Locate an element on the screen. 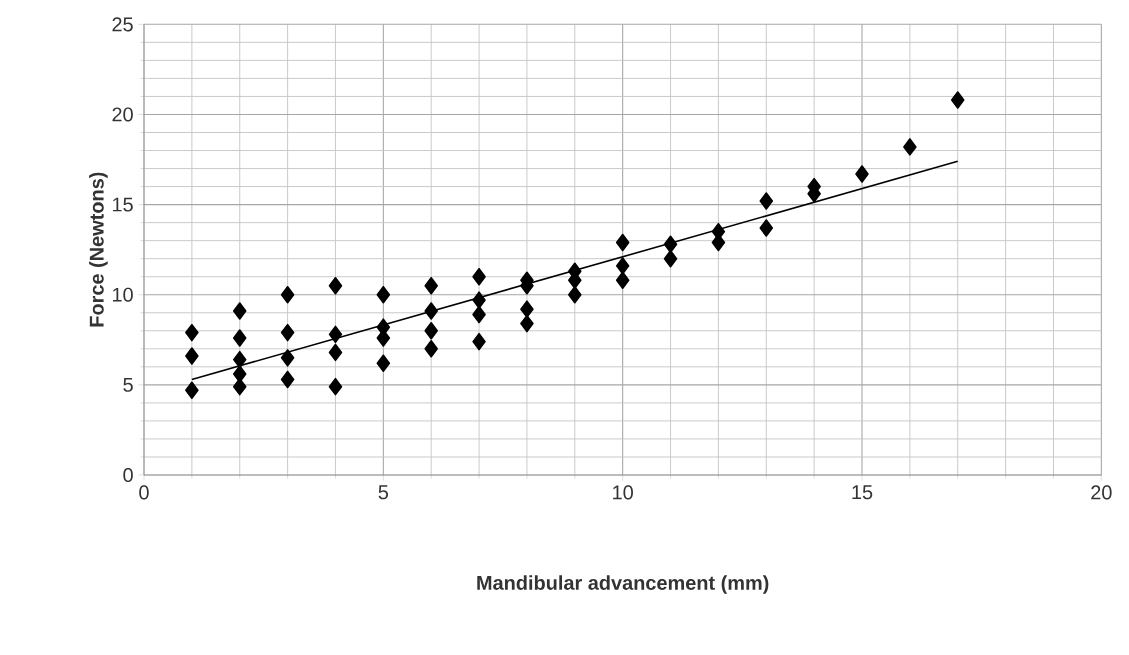 The width and height of the screenshot is (1129, 655). x-tick-label: 20 is located at coordinates (1101, 492).